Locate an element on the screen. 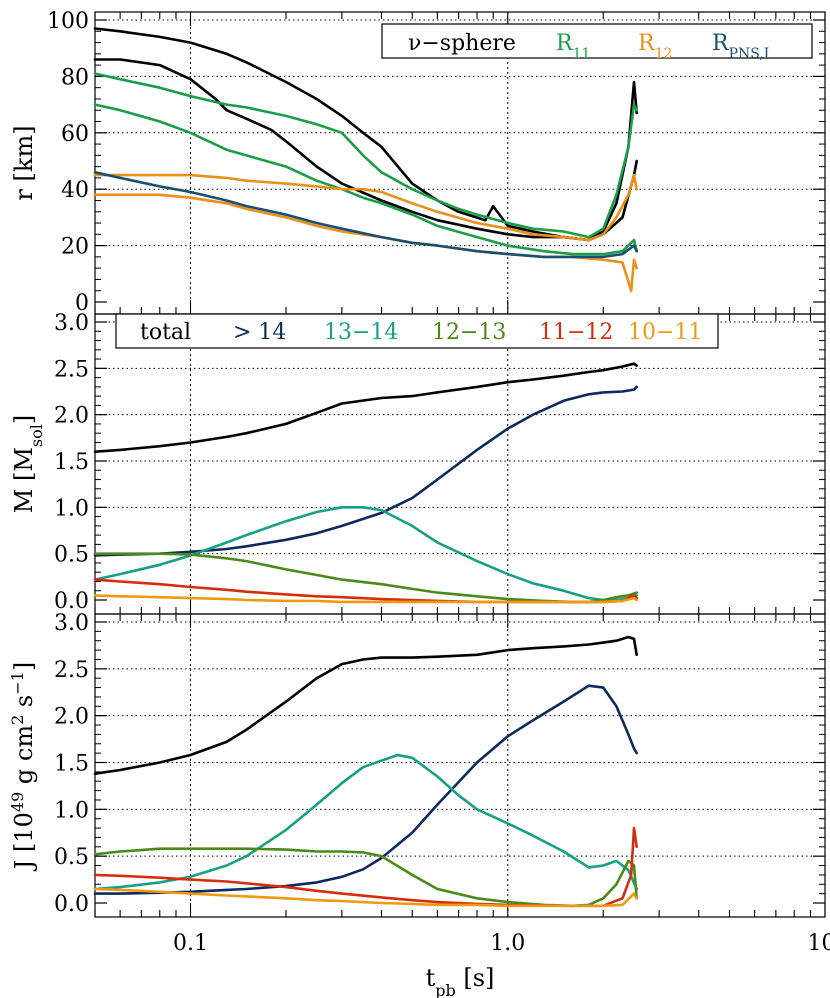 The image size is (830, 998). x-tick-label: 10. is located at coordinates (819, 943).